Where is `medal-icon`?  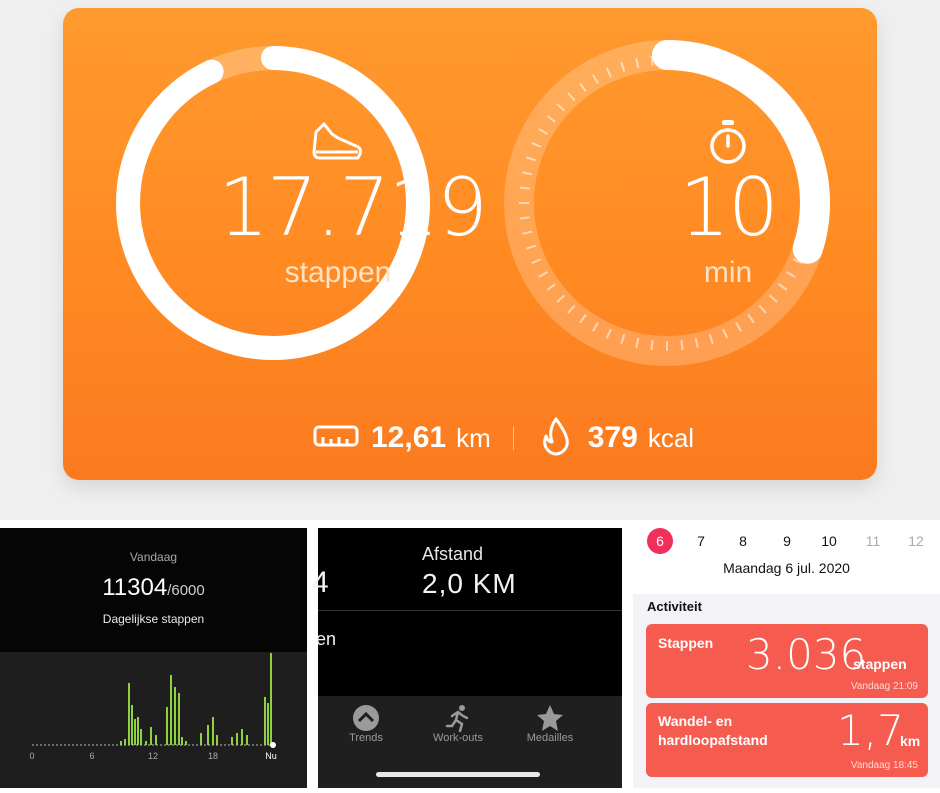 medal-icon is located at coordinates (550, 718).